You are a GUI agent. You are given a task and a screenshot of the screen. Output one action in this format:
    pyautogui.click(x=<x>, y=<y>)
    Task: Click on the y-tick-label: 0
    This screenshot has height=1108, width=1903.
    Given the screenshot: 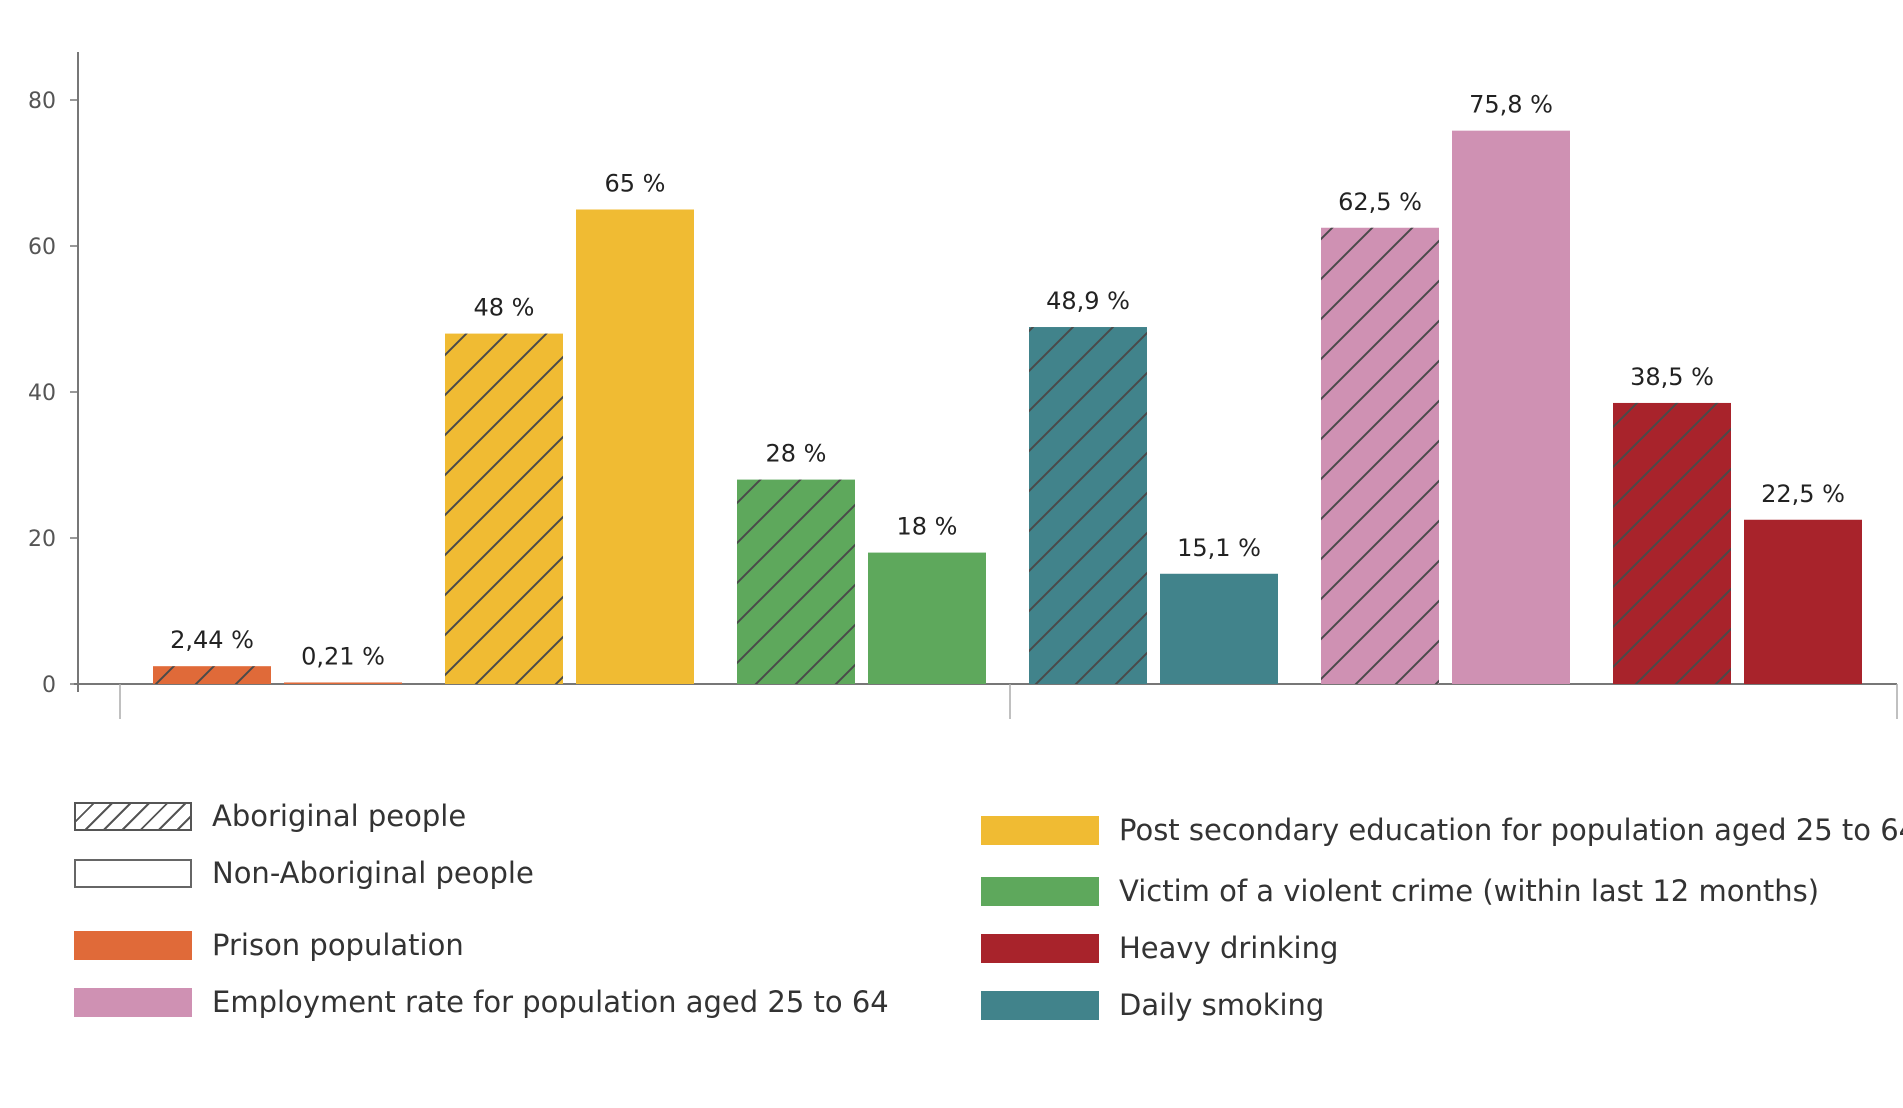 What is the action you would take?
    pyautogui.click(x=49, y=685)
    